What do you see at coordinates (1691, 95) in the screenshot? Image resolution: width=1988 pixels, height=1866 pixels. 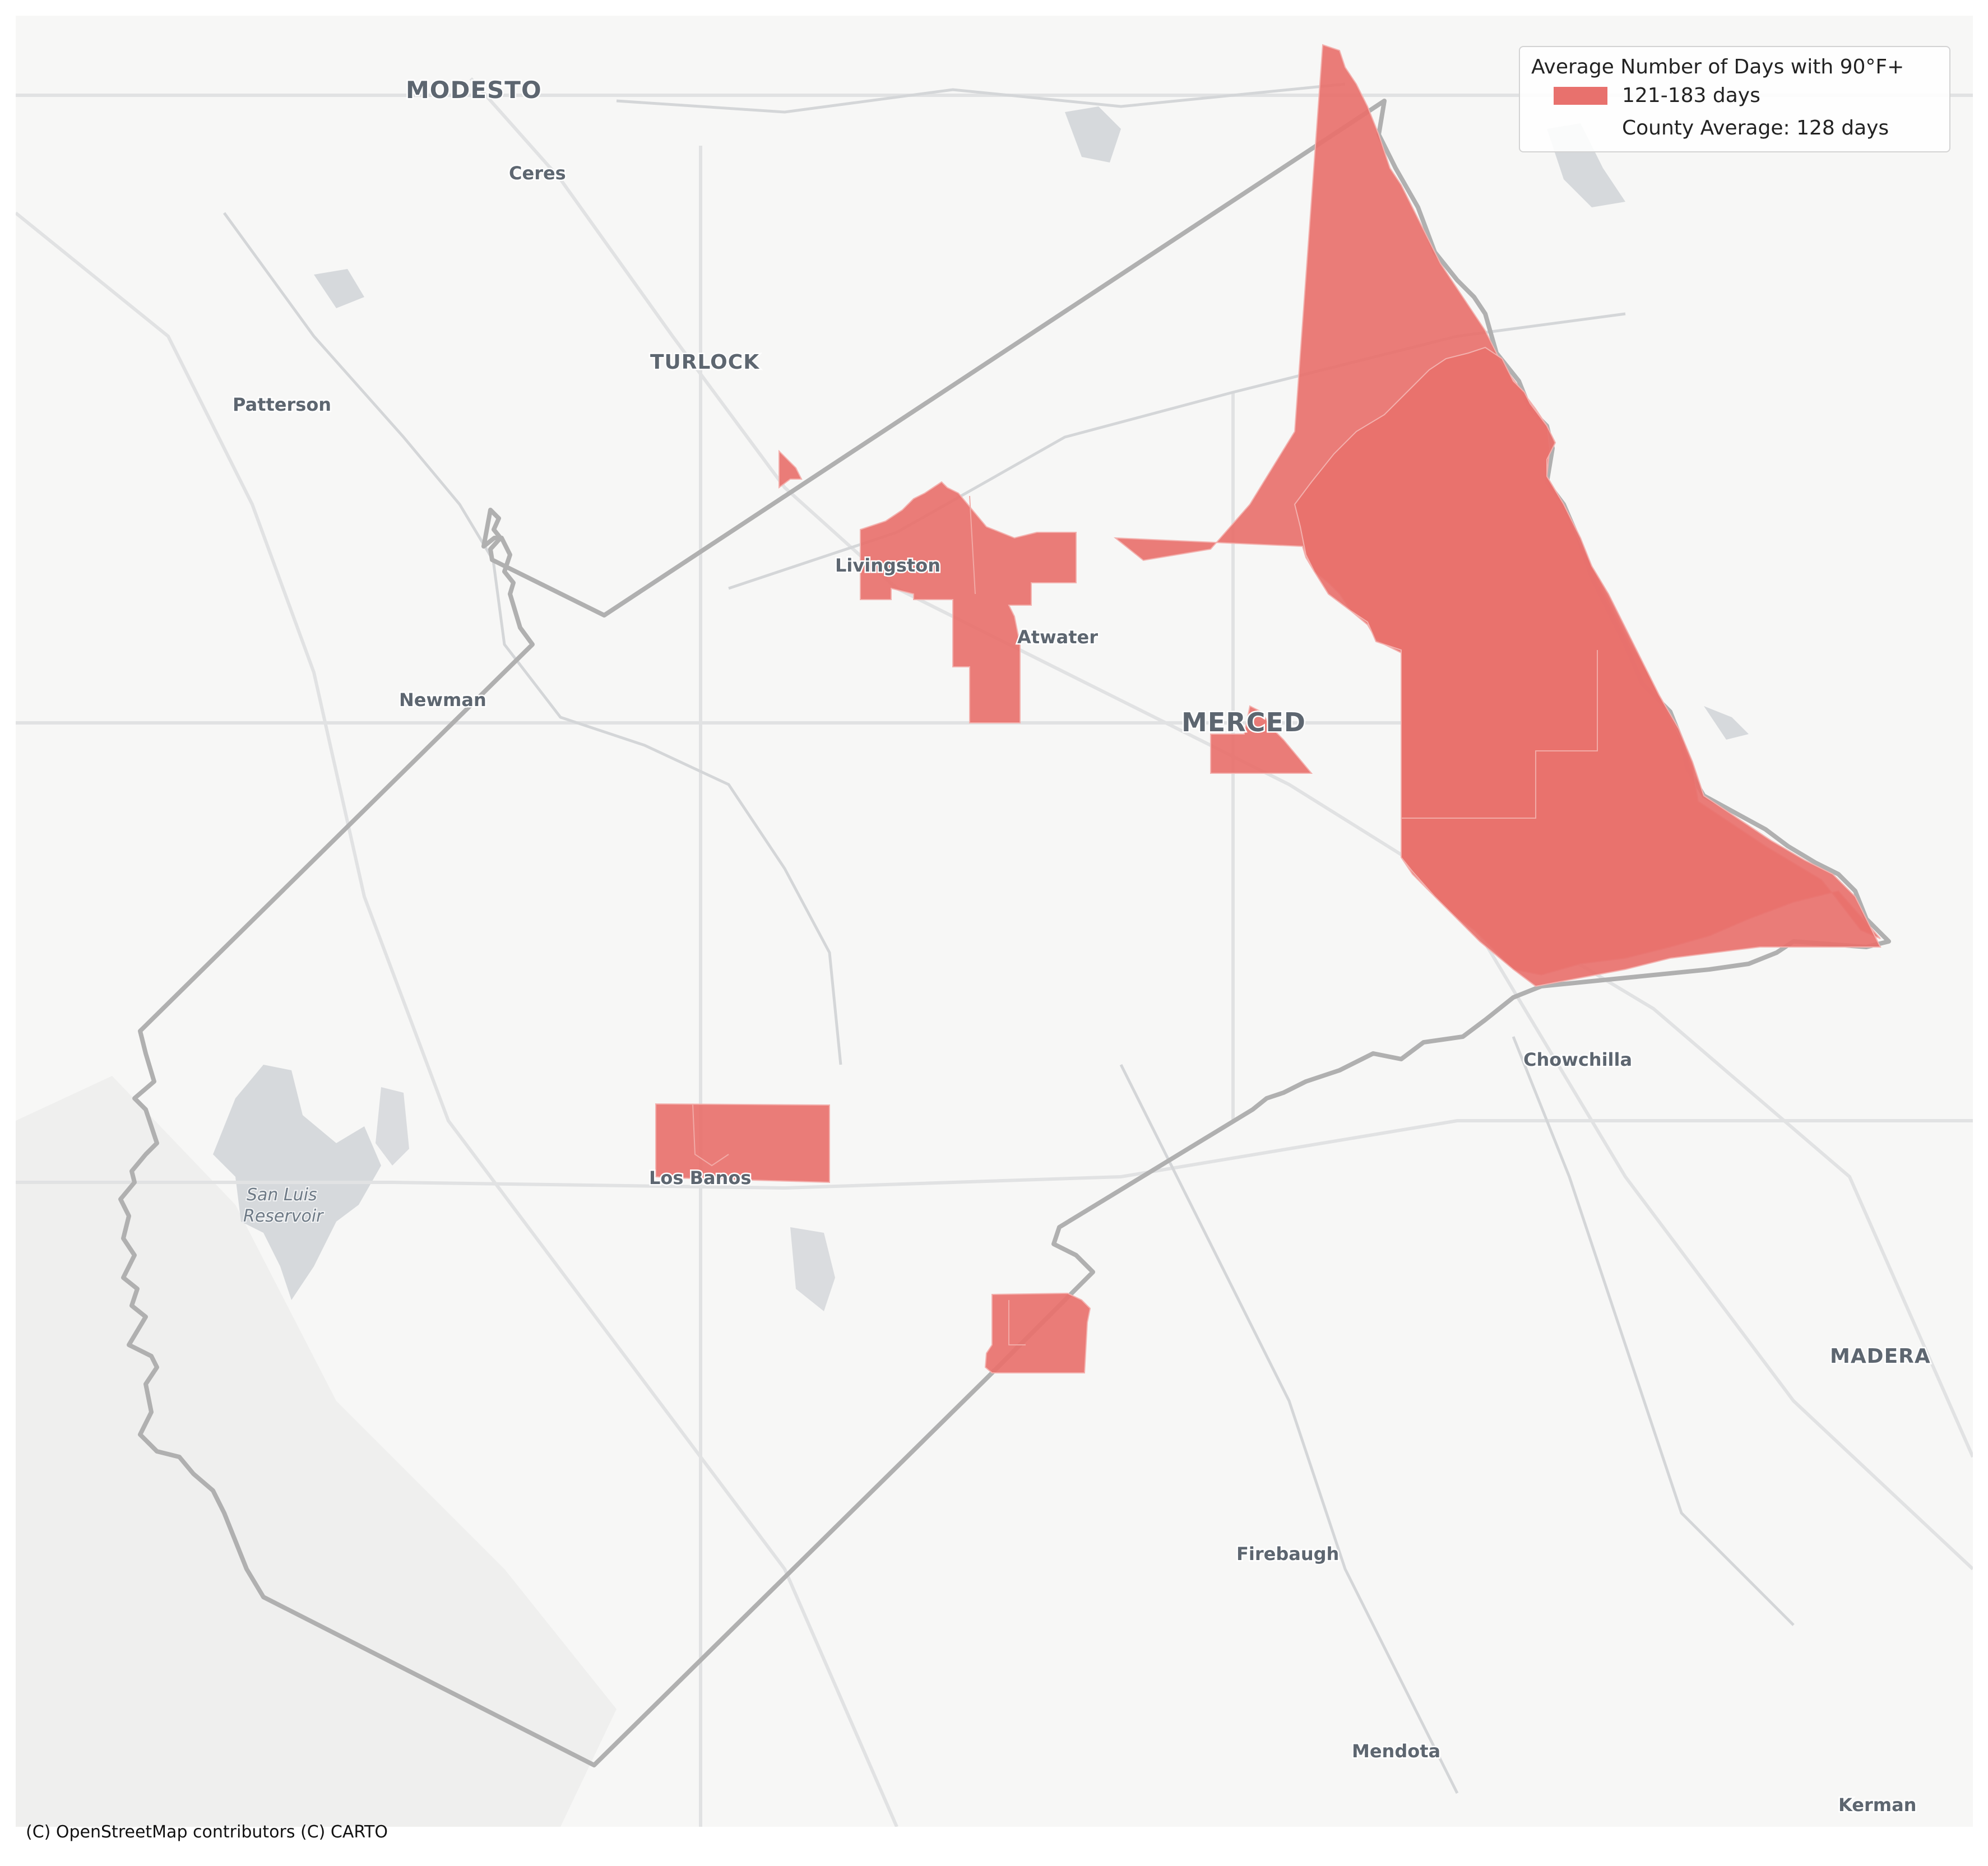 I see `legend-category-label: 121-183 days` at bounding box center [1691, 95].